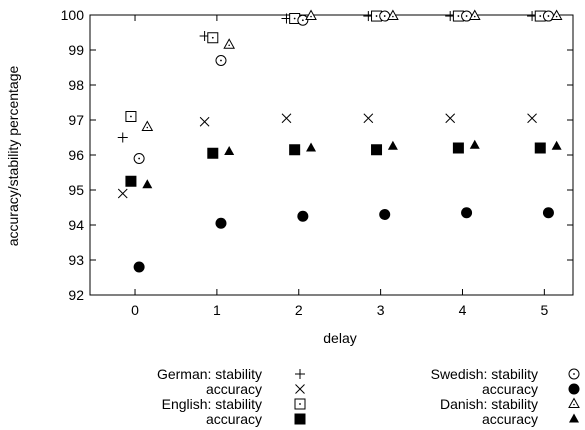 The width and height of the screenshot is (585, 430). Describe the element at coordinates (339, 338) in the screenshot. I see `x-axis-label: delay` at that location.